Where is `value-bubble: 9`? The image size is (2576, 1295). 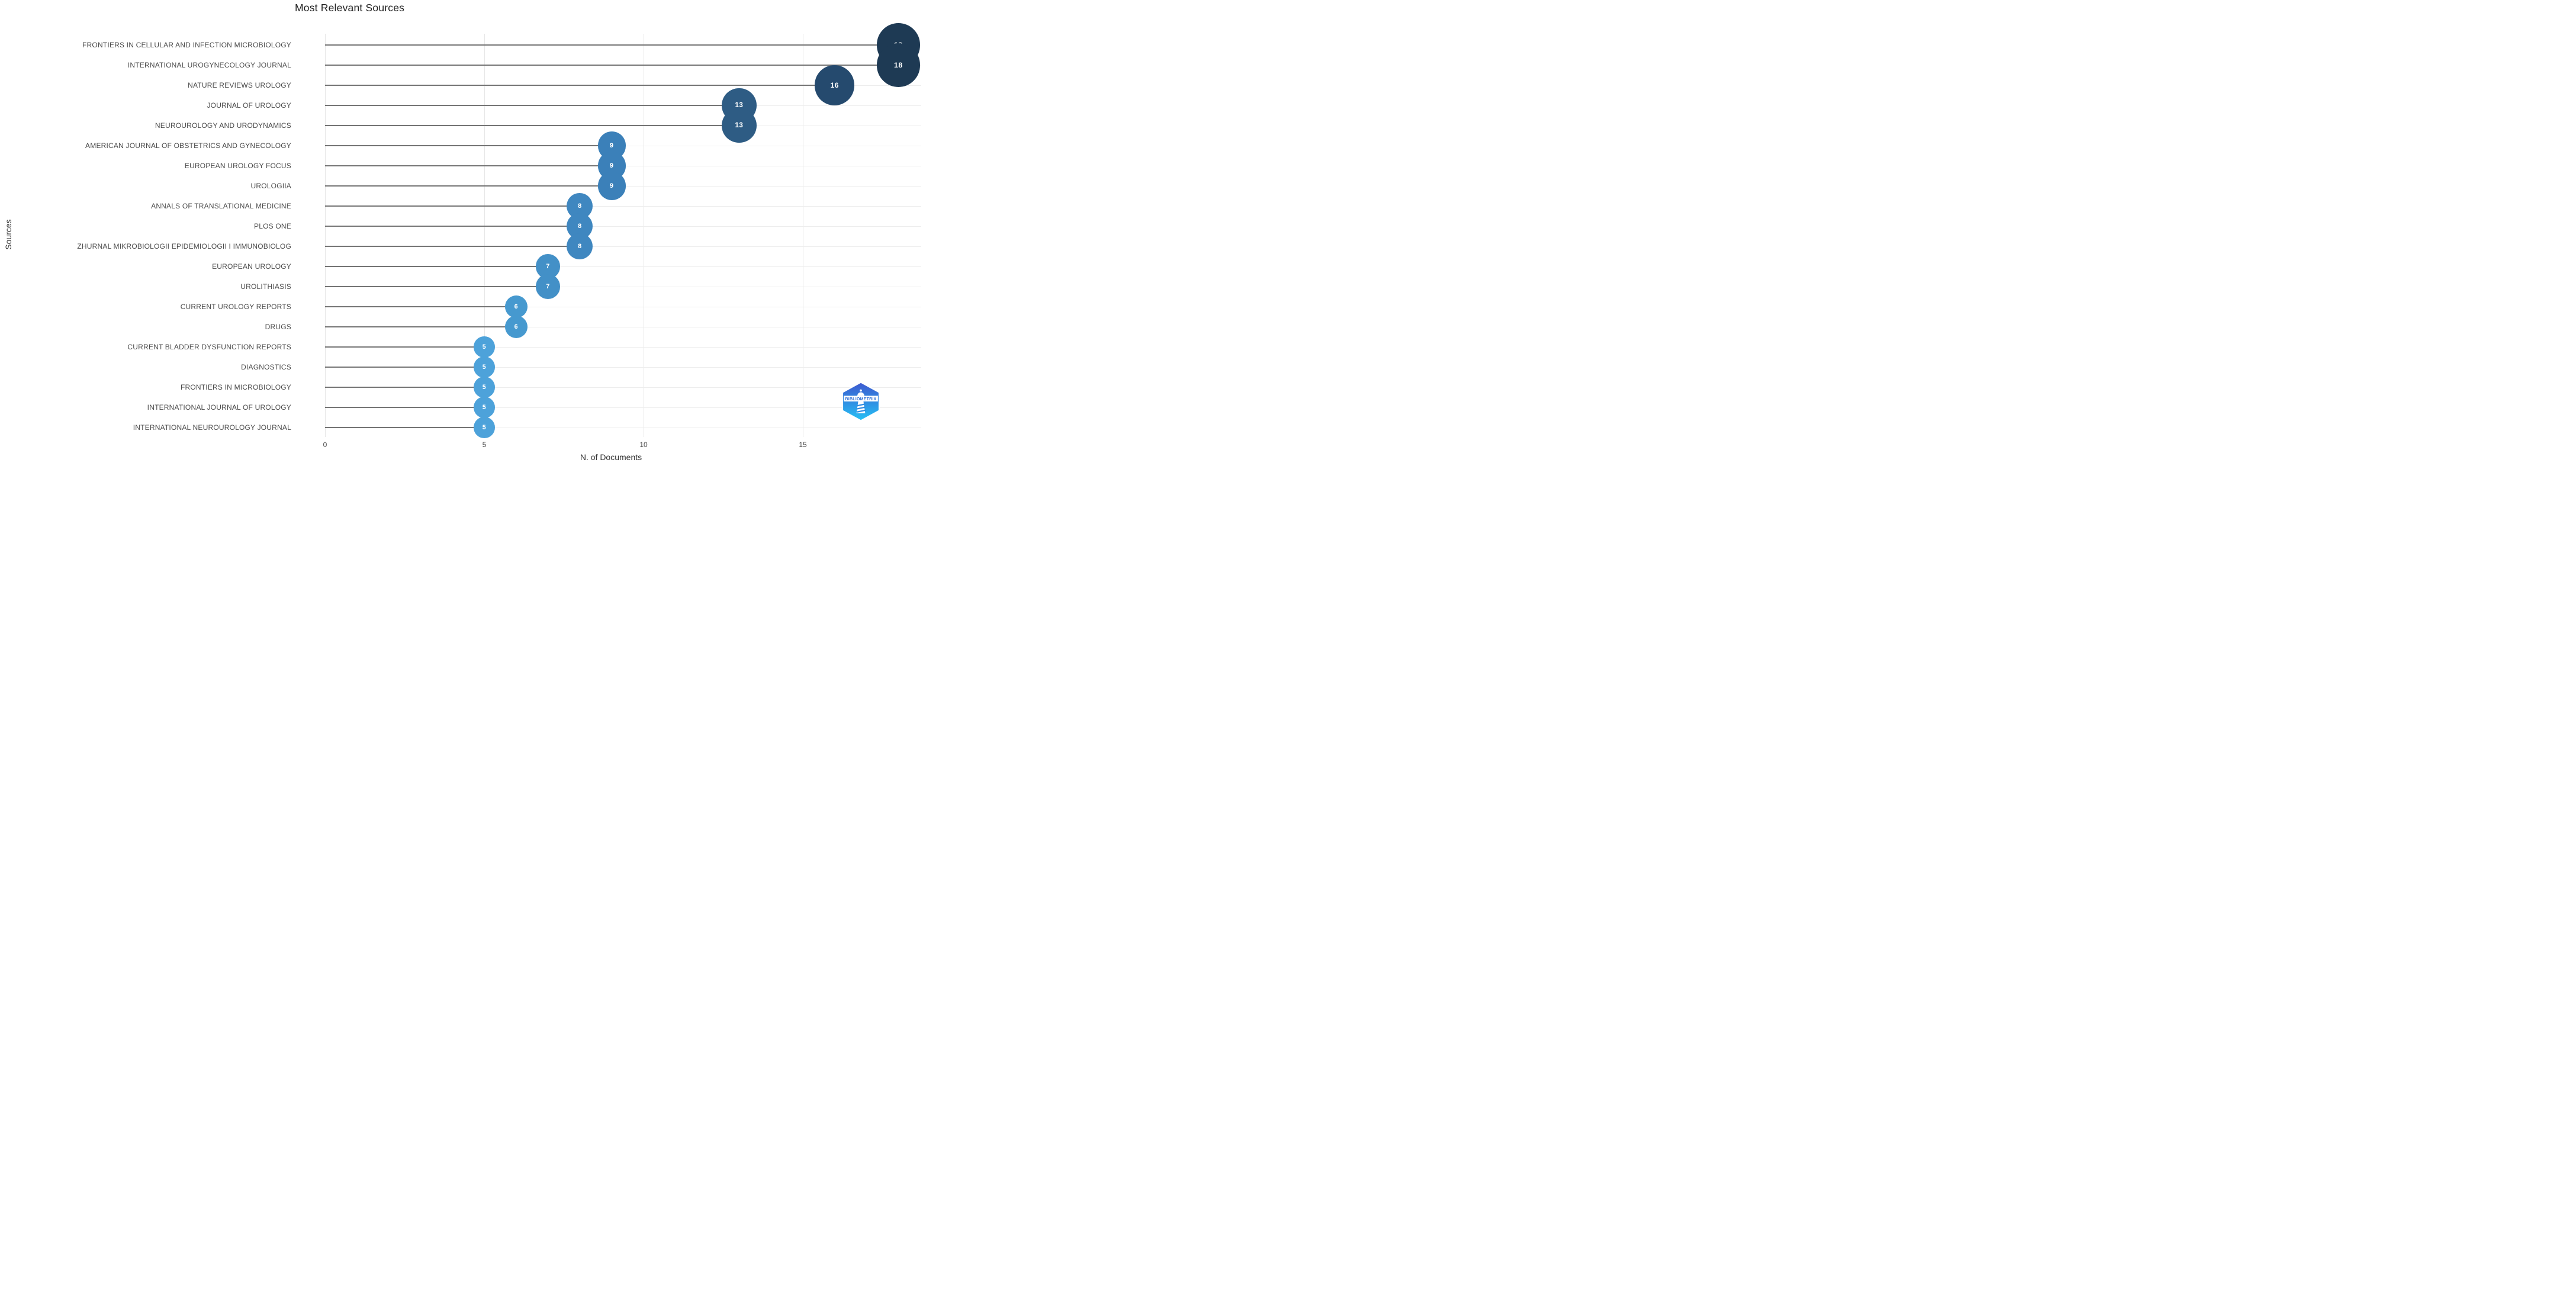 value-bubble: 9 is located at coordinates (611, 186).